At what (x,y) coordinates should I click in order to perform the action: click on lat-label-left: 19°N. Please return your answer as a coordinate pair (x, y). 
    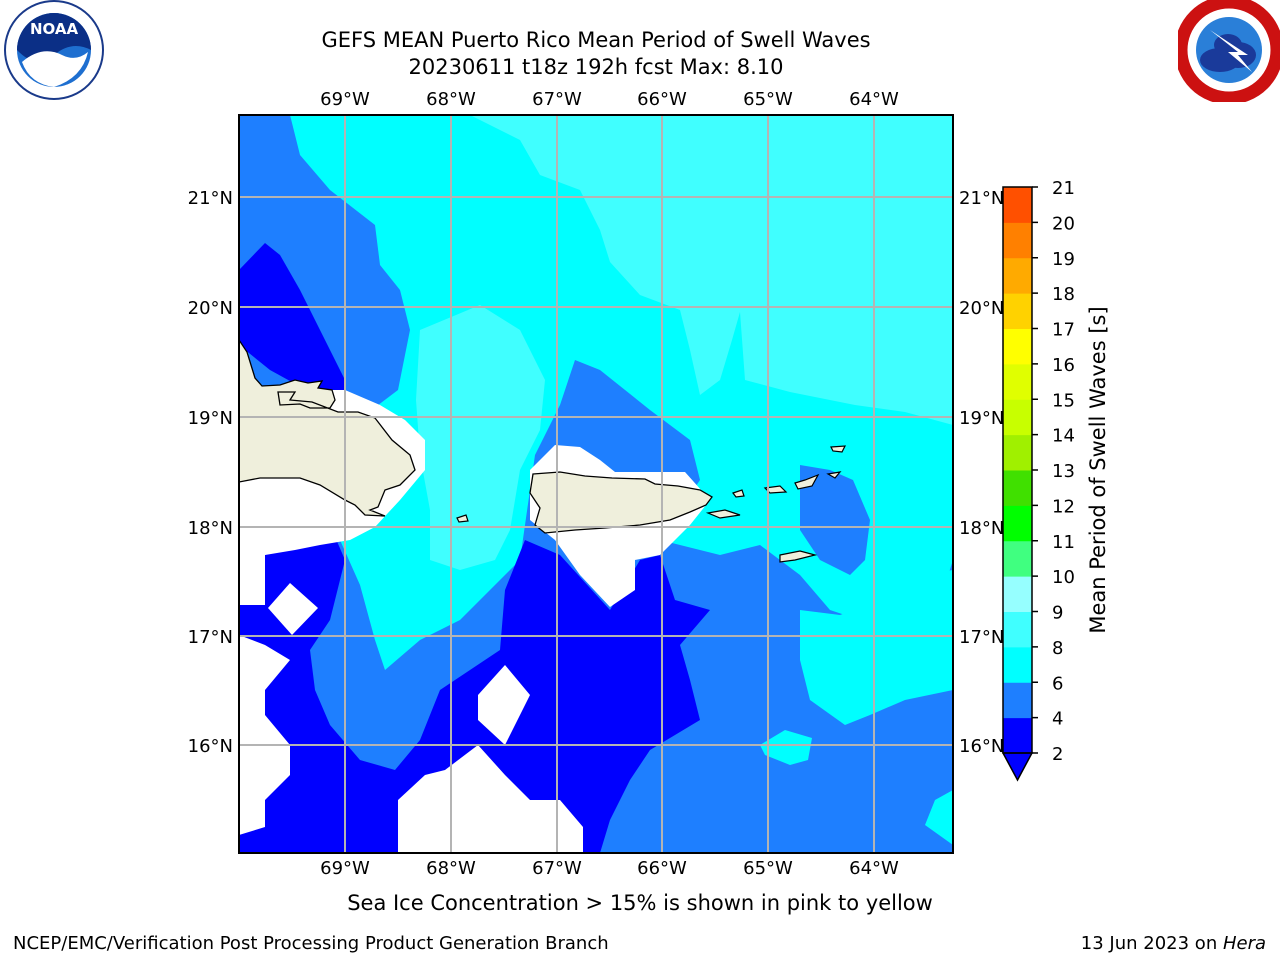
    Looking at the image, I should click on (210, 418).